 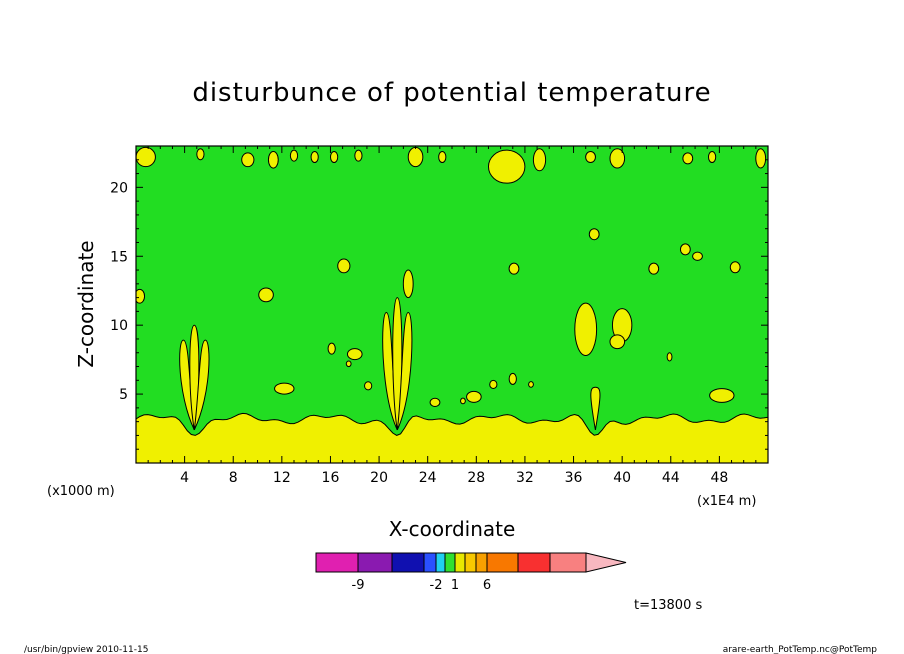 I want to click on x-unit-right: (x1E4 m), so click(x=726, y=501).